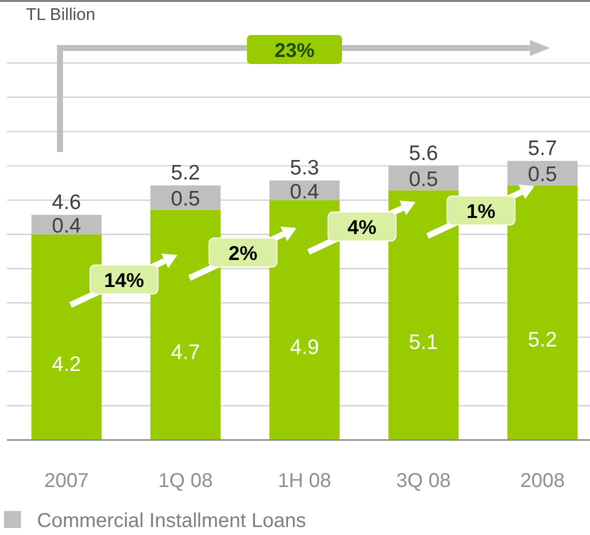 The image size is (590, 535). What do you see at coordinates (66, 481) in the screenshot?
I see `x-tick-label: 2007` at bounding box center [66, 481].